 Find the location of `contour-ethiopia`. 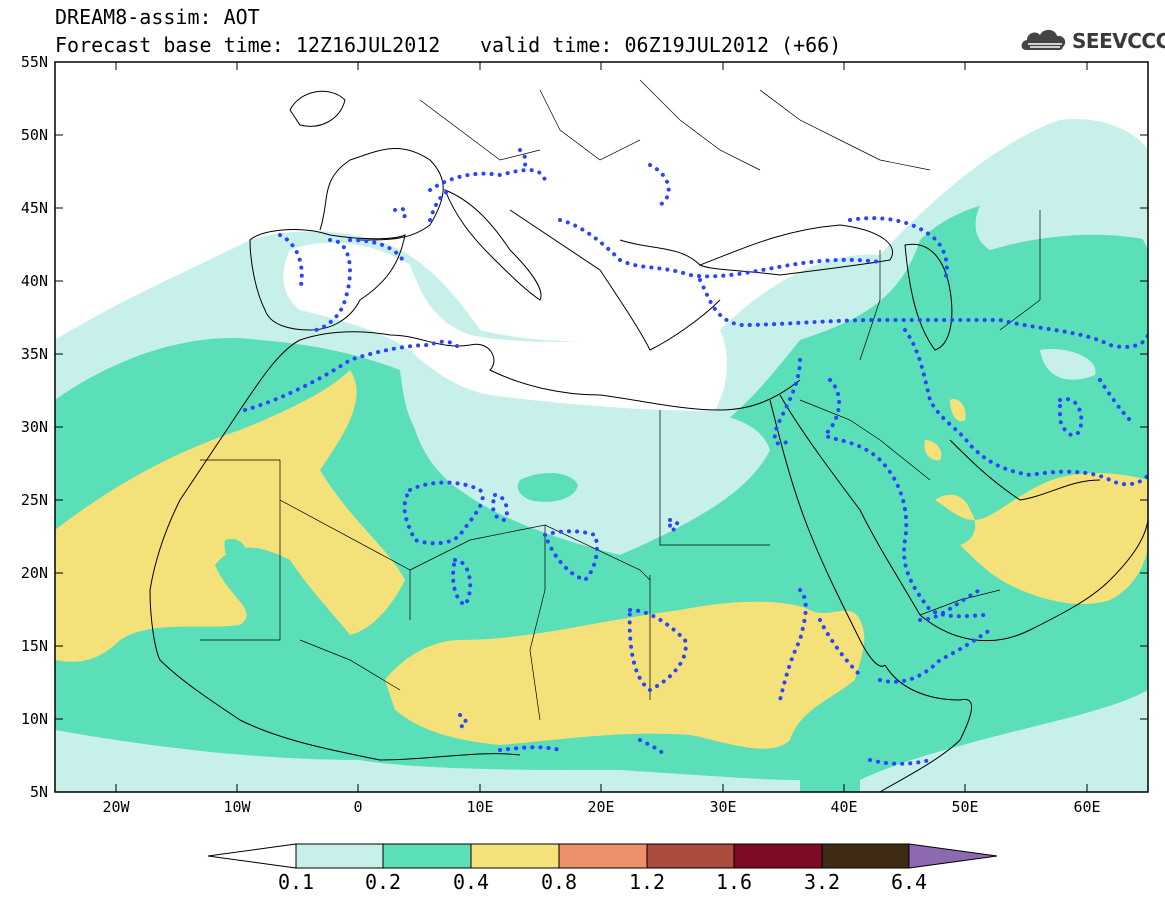

contour-ethiopia is located at coordinates (582, 747).